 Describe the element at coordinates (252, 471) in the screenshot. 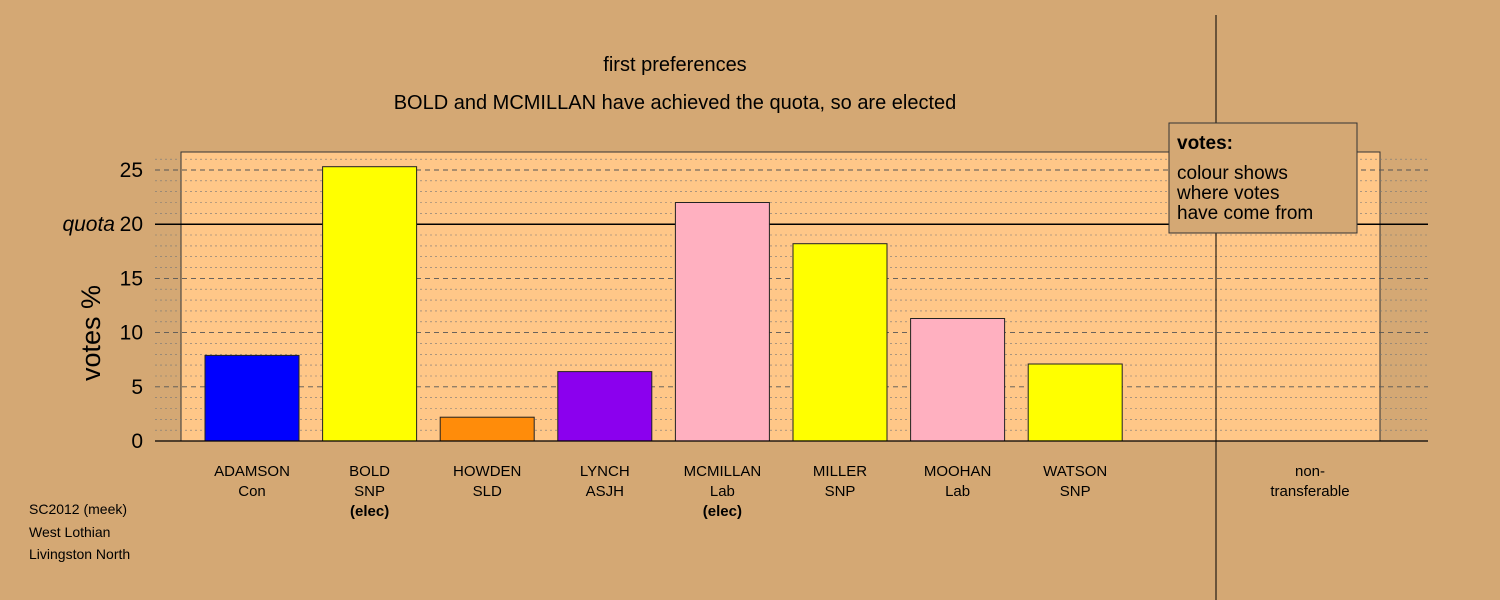

I see `candidate-name-label: ADAMSON` at that location.